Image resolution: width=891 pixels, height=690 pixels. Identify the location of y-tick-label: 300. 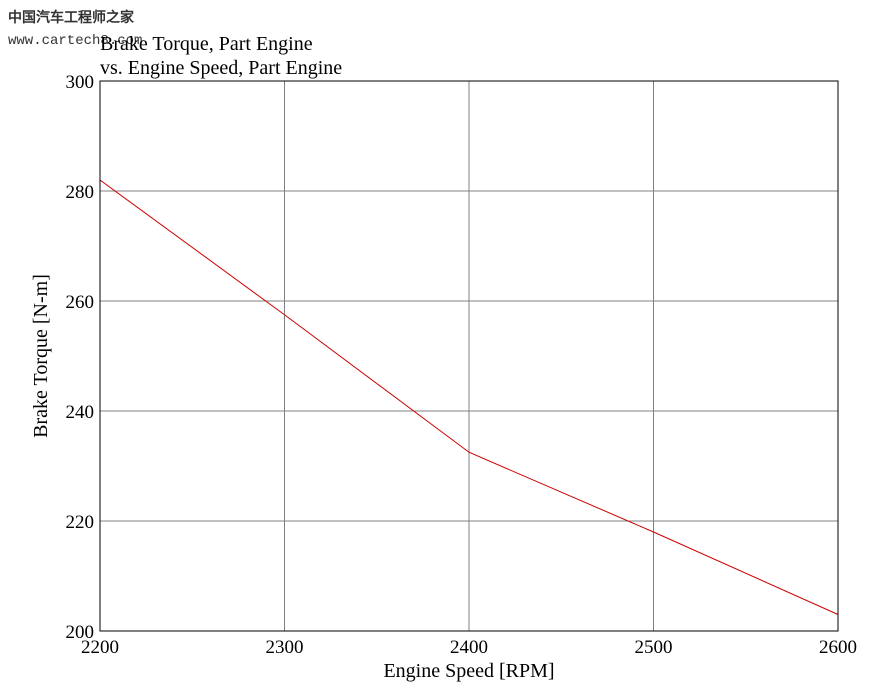
(80, 82).